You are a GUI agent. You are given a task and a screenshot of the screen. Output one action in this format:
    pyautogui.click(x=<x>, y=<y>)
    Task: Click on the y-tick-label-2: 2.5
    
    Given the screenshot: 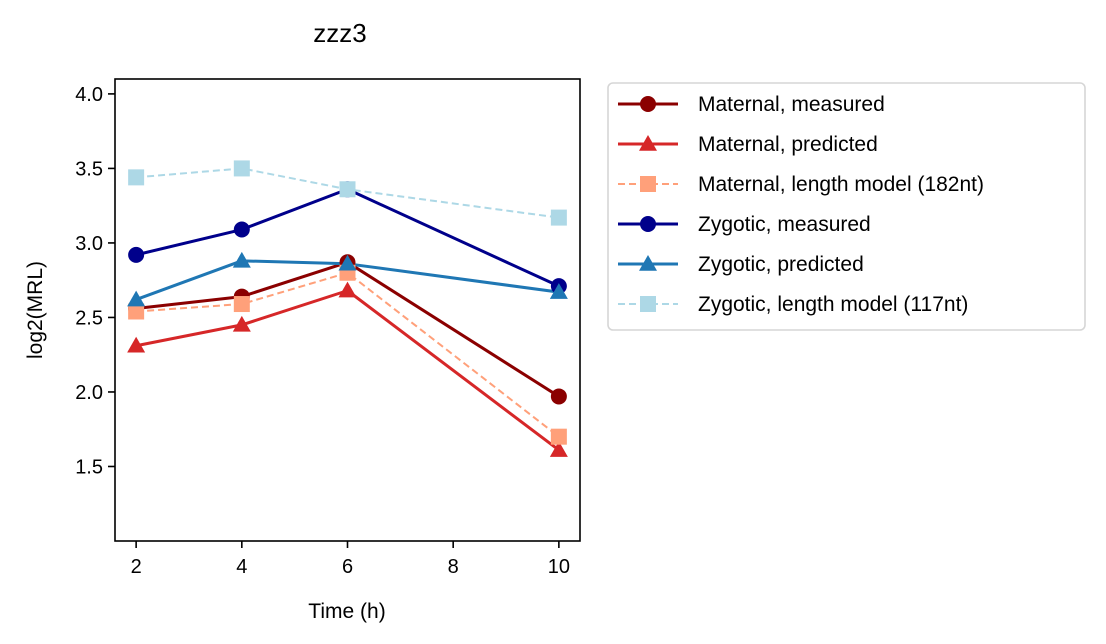 What is the action you would take?
    pyautogui.click(x=89, y=318)
    